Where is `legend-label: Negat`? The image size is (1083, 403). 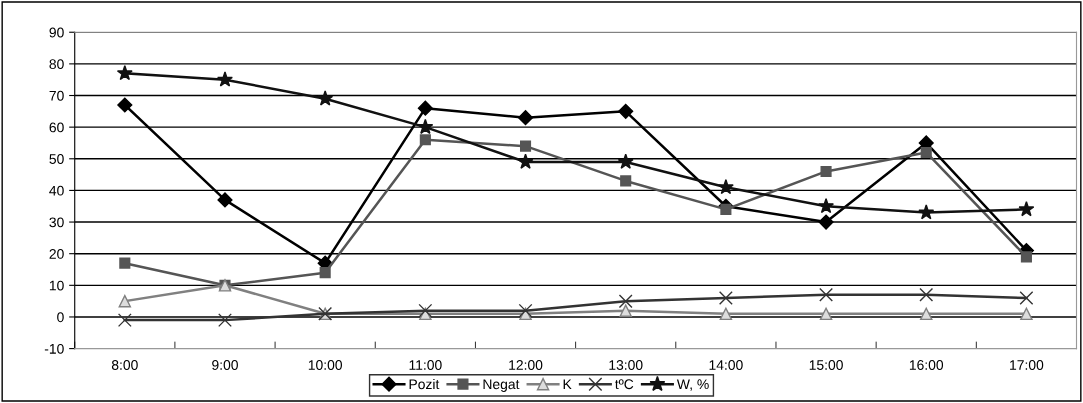
legend-label: Negat is located at coordinates (501, 385).